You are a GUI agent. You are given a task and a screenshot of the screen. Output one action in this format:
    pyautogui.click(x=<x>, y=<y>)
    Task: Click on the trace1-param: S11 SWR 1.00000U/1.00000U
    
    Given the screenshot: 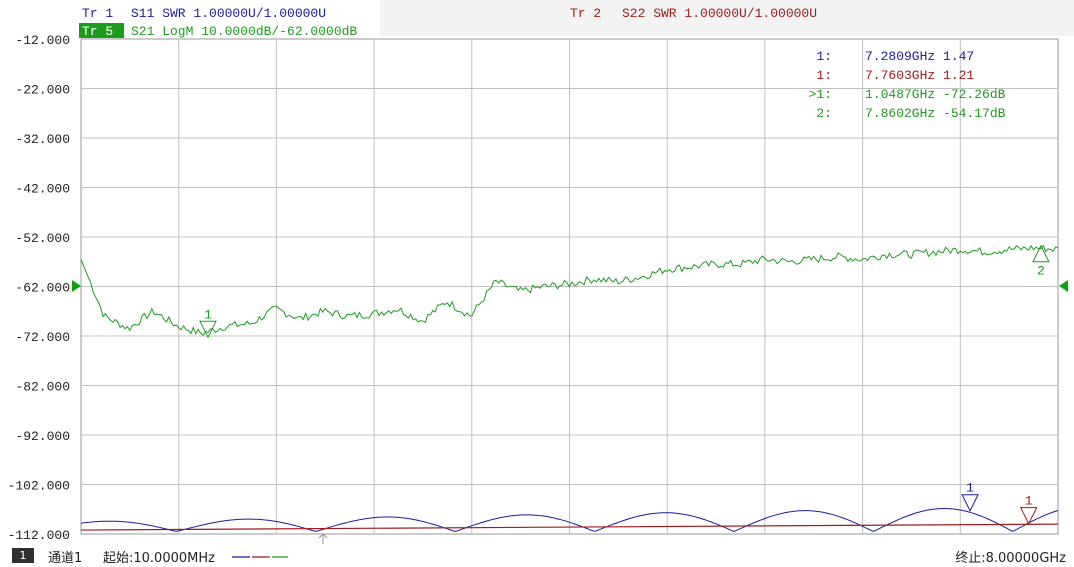 What is the action you would take?
    pyautogui.click(x=228, y=13)
    